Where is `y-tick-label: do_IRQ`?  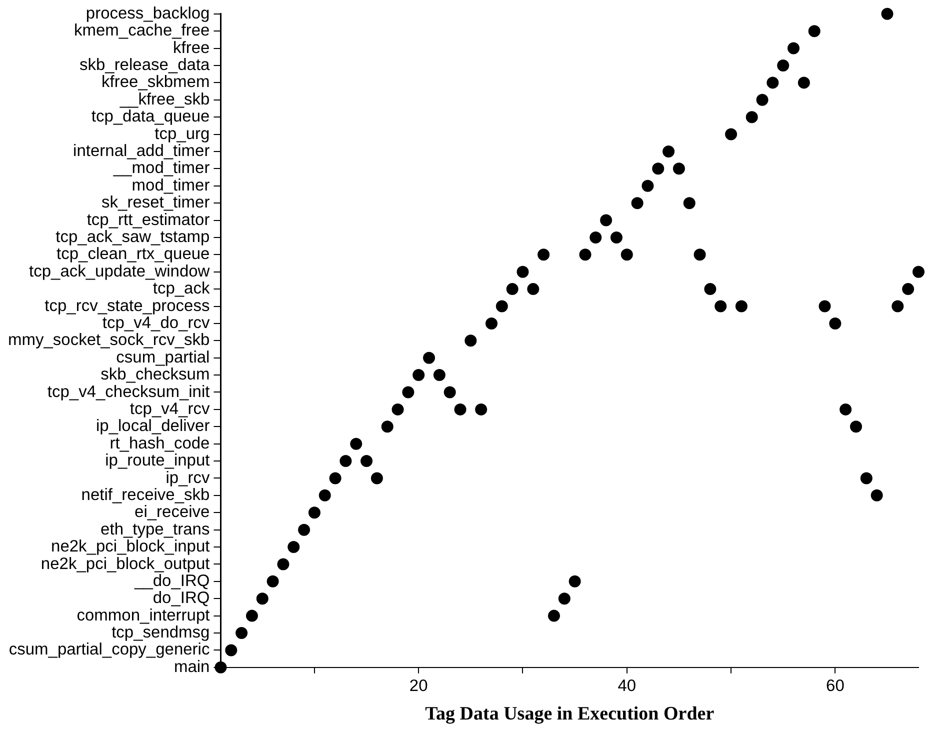 y-tick-label: do_IRQ is located at coordinates (181, 598).